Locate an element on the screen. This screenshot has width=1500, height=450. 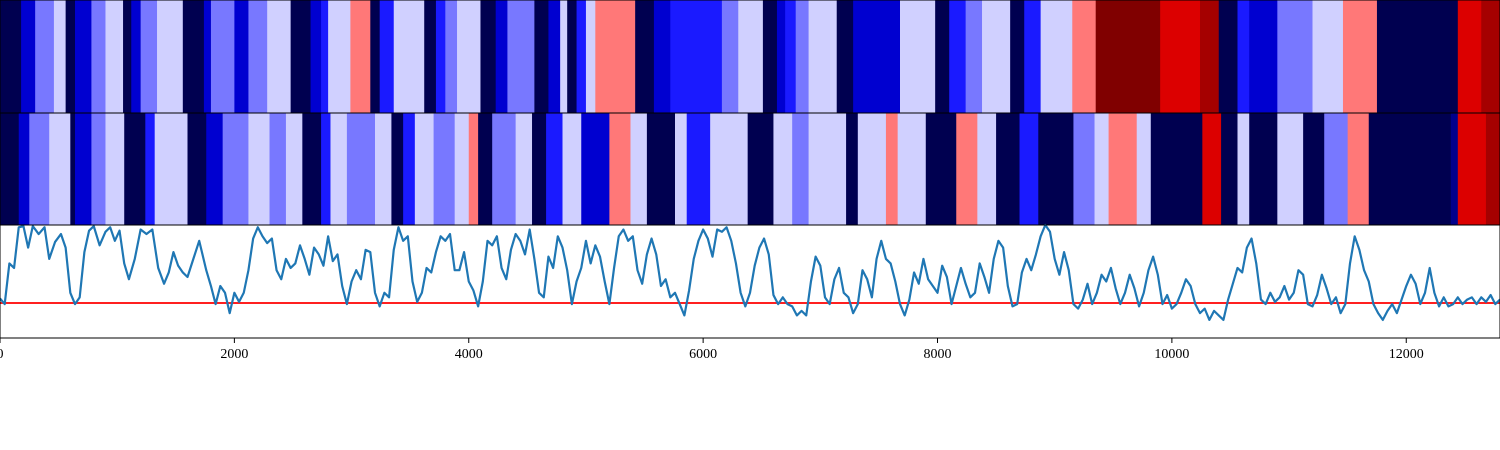
x-axis: 0 2000 4000 6000 8000 10000 12000 is located at coordinates (712, 350).